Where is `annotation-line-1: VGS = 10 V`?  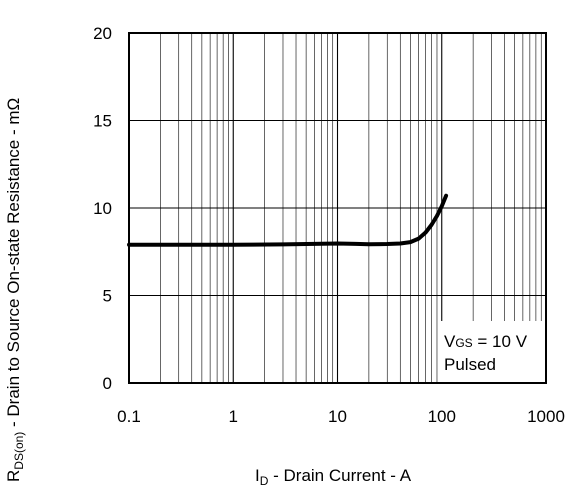
annotation-line-1: VGS = 10 V is located at coordinates (486, 341).